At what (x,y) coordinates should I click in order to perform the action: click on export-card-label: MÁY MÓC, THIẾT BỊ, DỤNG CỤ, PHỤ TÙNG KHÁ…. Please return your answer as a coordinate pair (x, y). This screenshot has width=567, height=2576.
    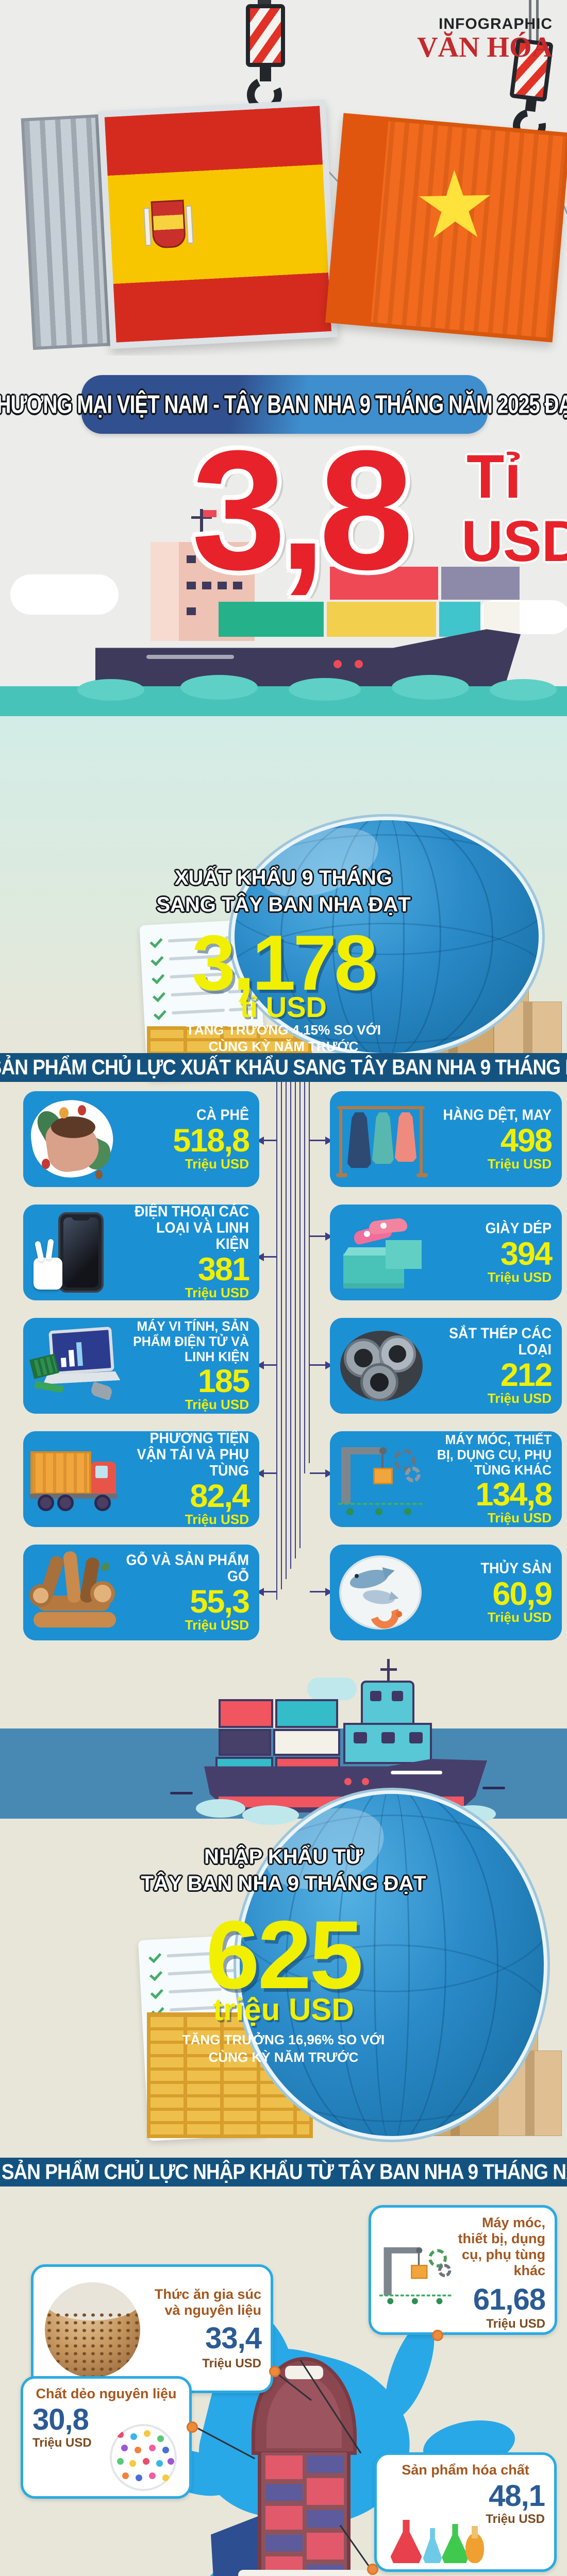
    Looking at the image, I should click on (495, 1455).